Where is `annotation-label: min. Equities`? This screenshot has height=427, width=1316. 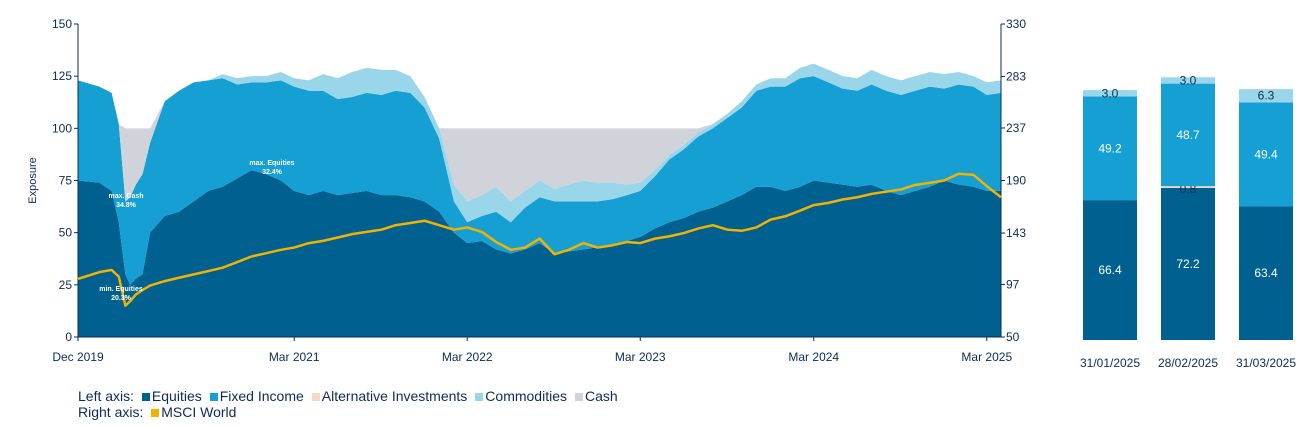 annotation-label: min. Equities is located at coordinates (121, 289).